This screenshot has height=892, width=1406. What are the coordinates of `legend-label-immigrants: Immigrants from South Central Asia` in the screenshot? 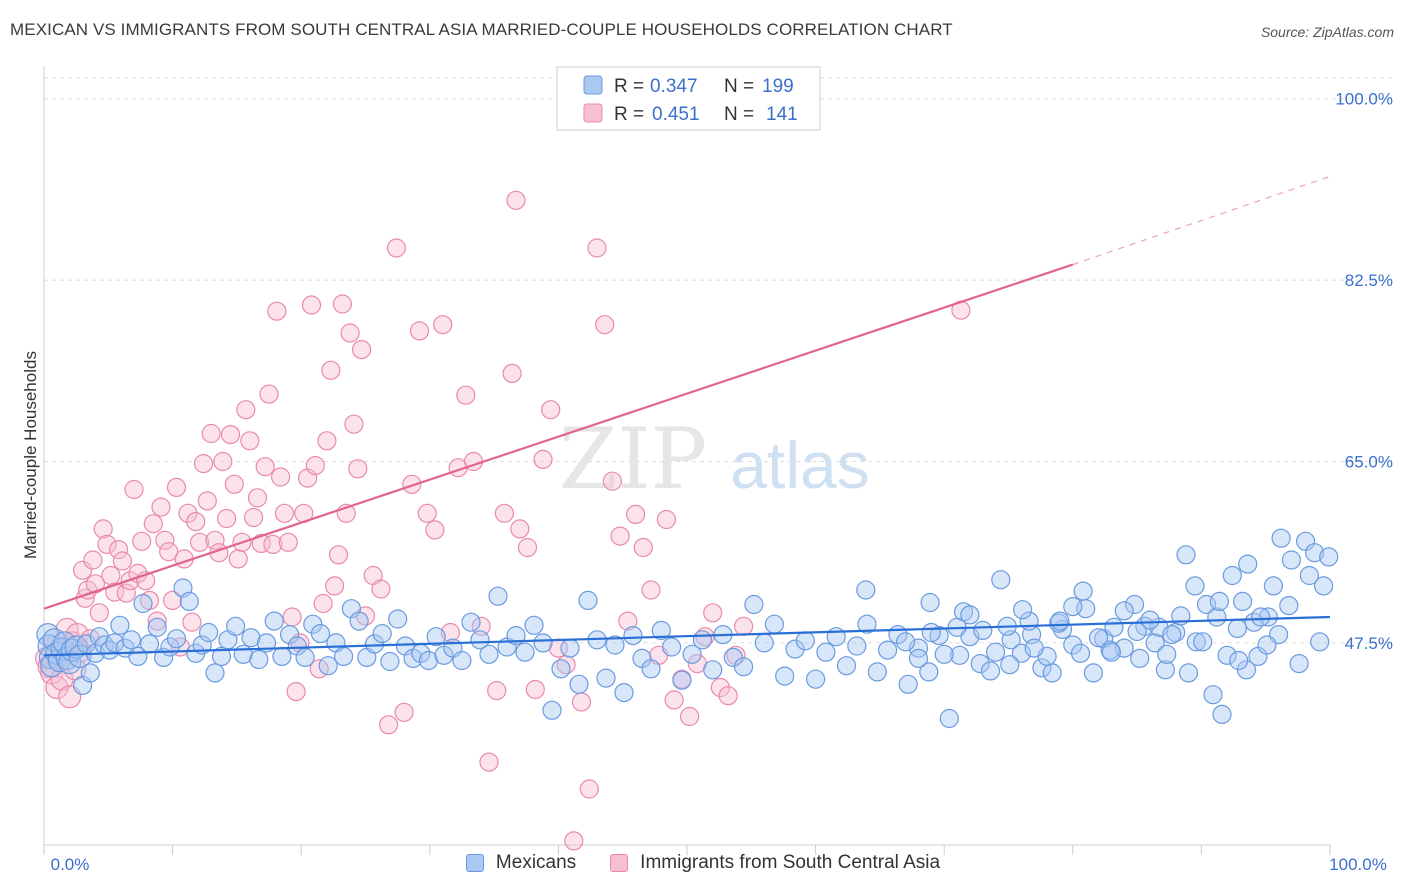 It's located at (790, 862).